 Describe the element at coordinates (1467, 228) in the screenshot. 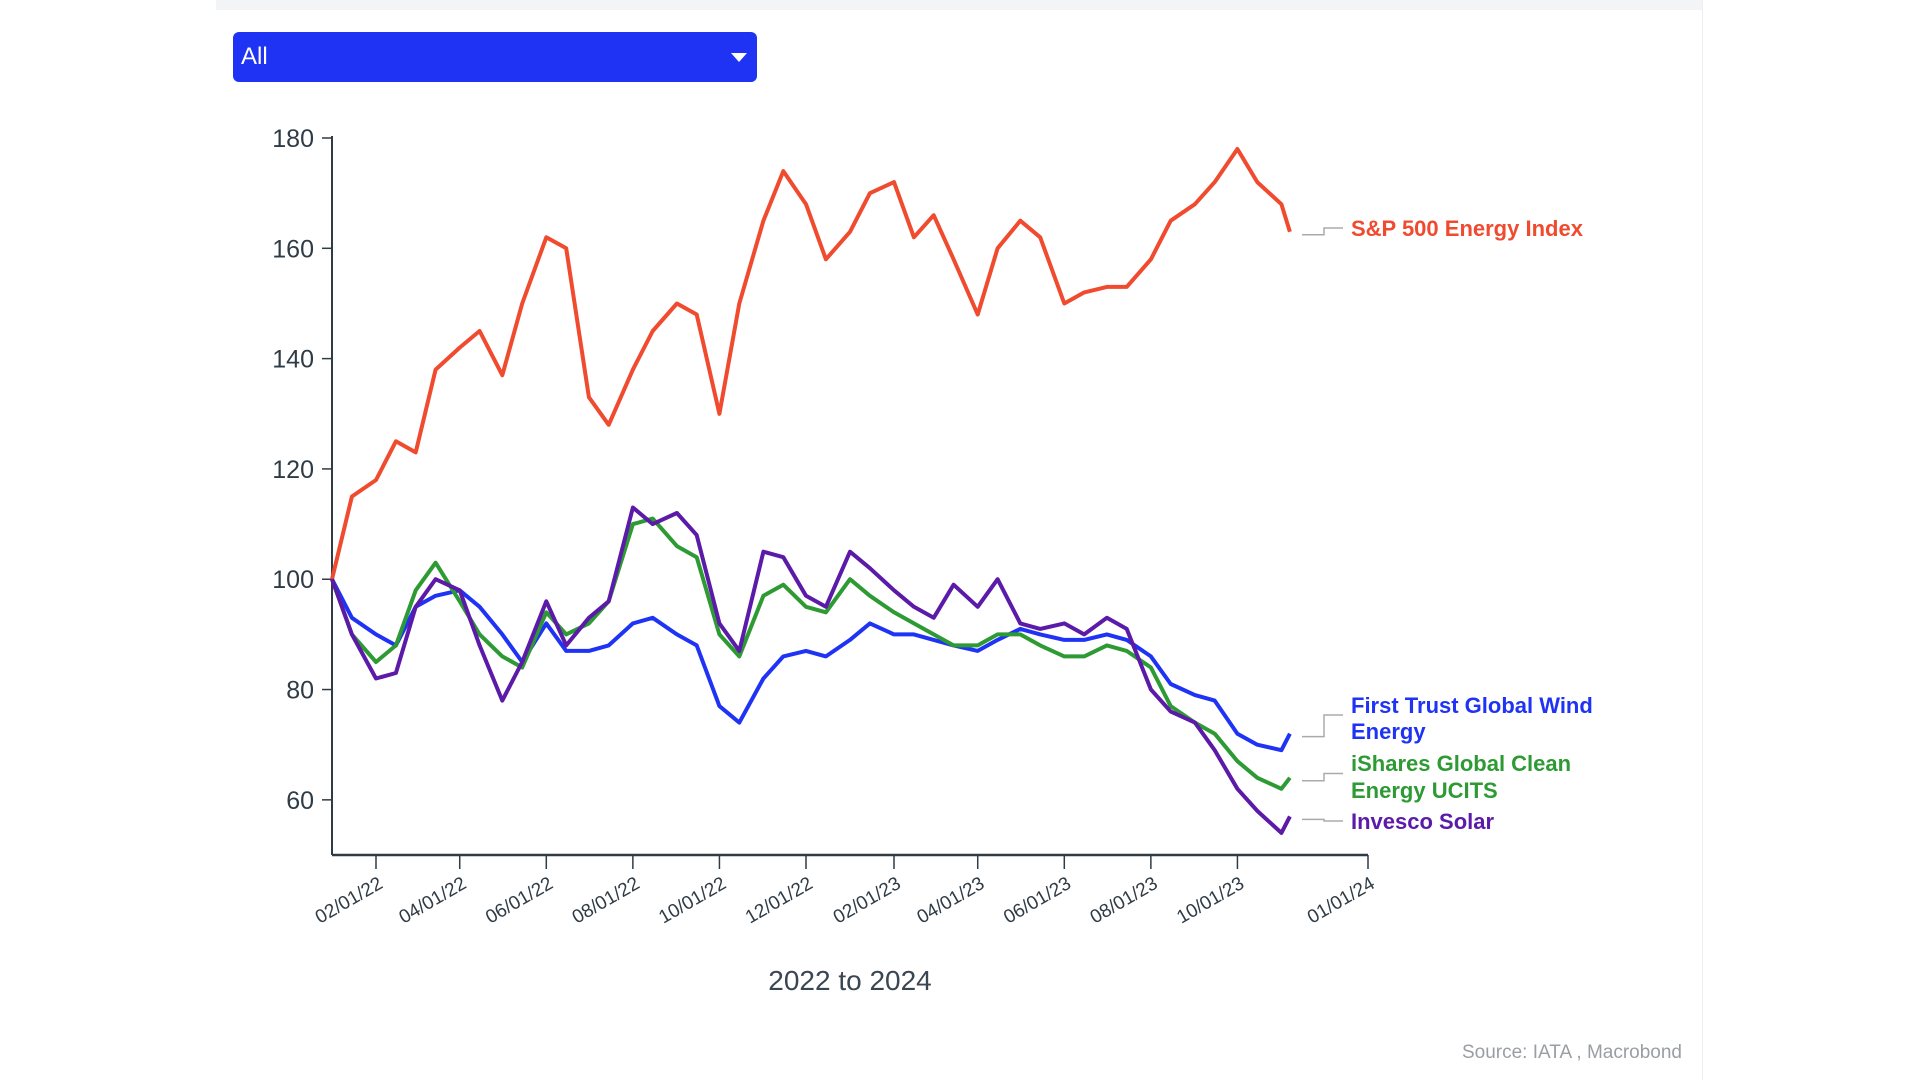

I see `series-label: S&P 500 Energy Index` at that location.